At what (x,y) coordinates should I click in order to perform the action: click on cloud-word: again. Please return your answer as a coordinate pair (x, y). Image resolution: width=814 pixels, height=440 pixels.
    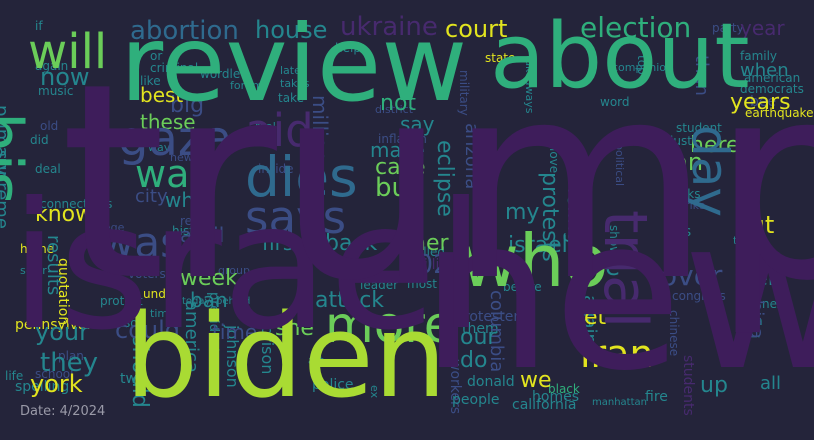
    Looking at the image, I should click on (52, 66).